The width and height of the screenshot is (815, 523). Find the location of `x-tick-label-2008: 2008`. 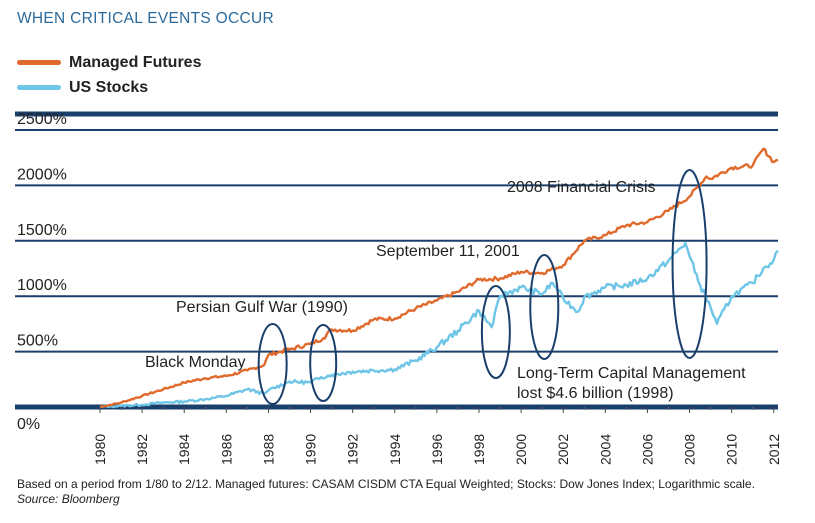

x-tick-label-2008: 2008 is located at coordinates (690, 449).